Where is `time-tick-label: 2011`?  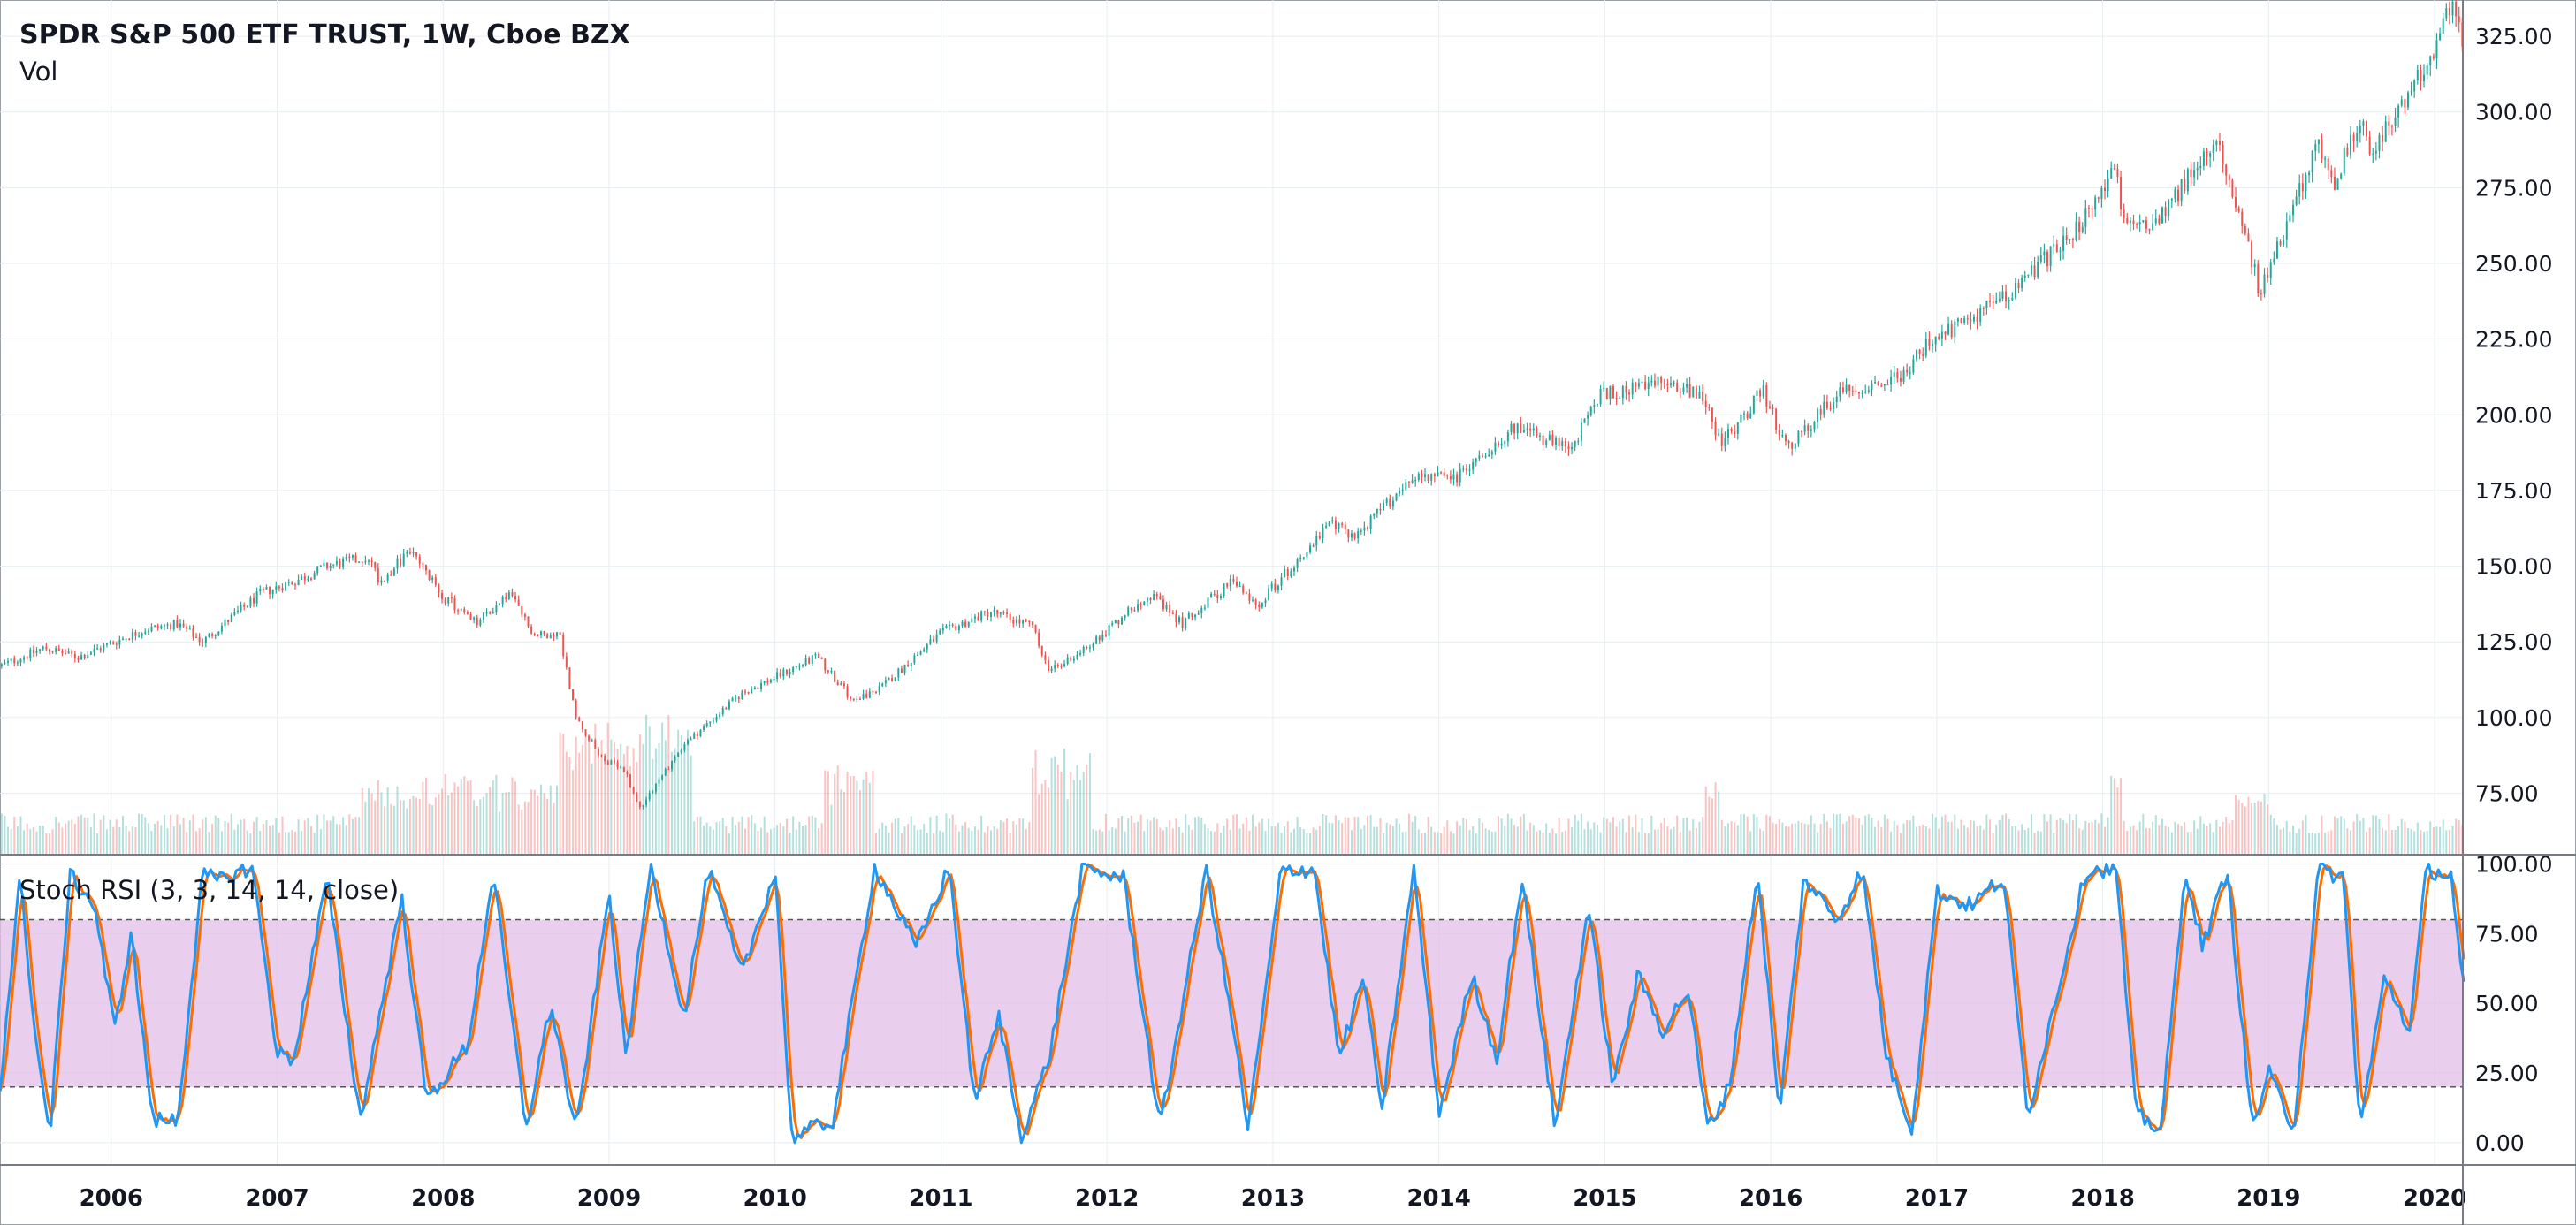
time-tick-label: 2011 is located at coordinates (940, 1199).